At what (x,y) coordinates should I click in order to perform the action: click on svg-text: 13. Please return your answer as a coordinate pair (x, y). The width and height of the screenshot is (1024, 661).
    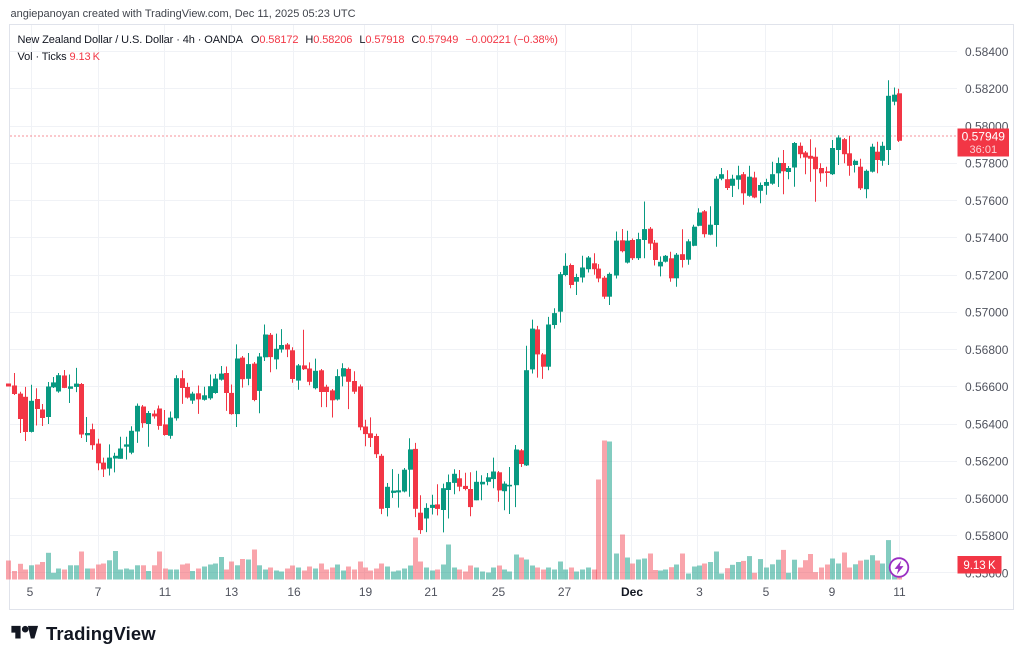
    Looking at the image, I should click on (232, 592).